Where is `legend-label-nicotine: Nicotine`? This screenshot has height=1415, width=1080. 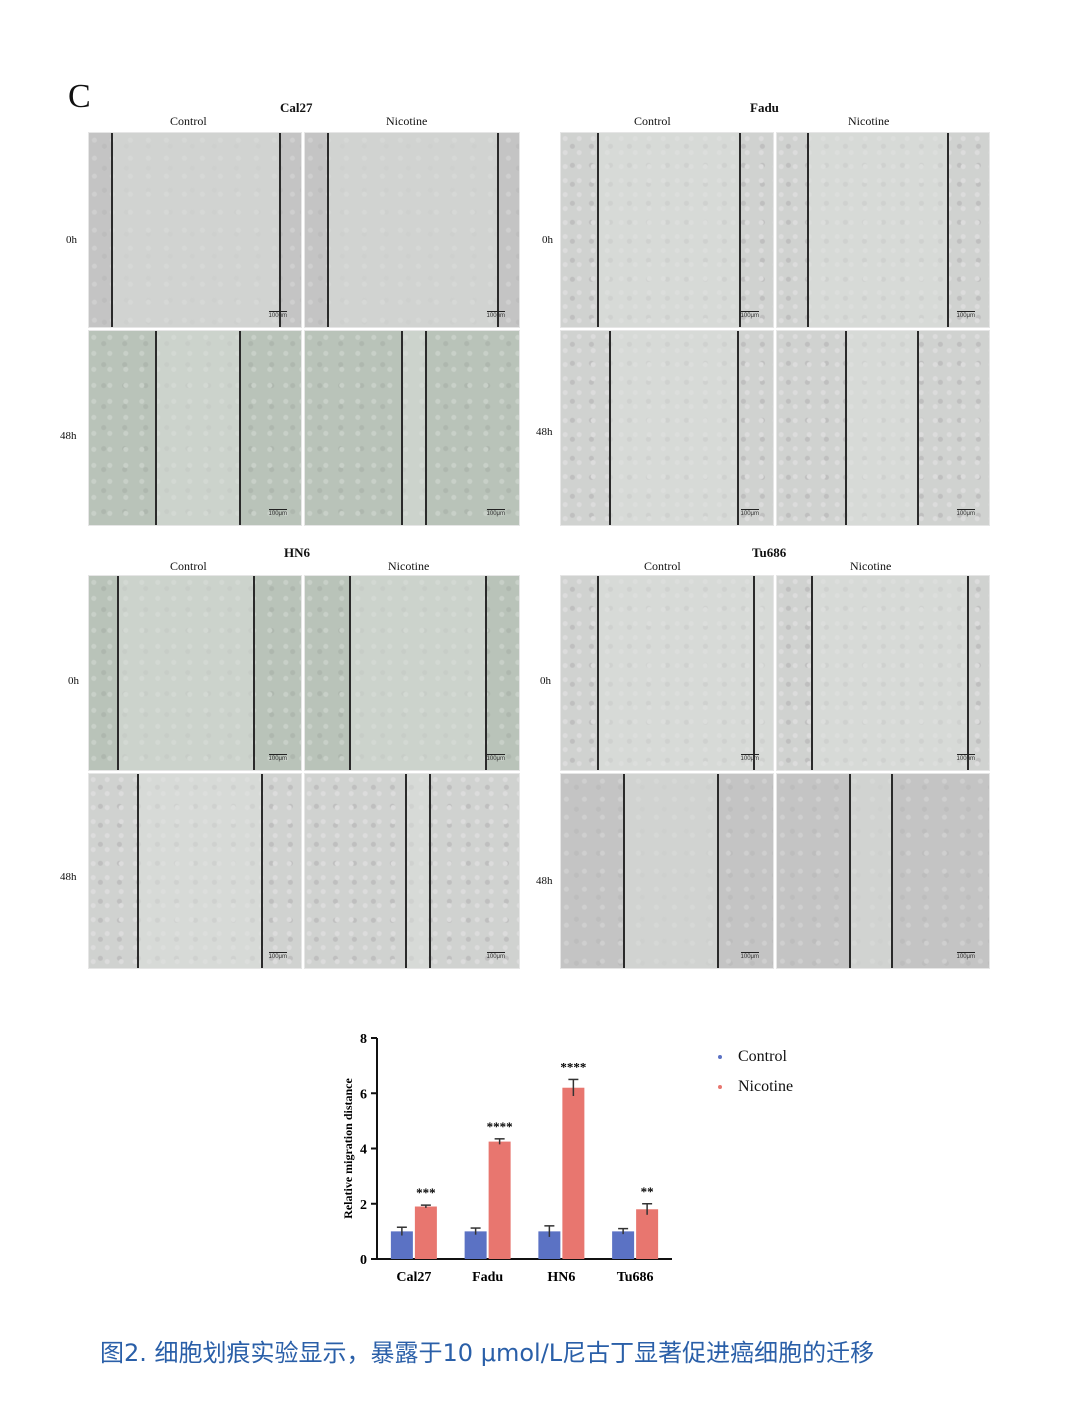
legend-label-nicotine: Nicotine is located at coordinates (766, 1086).